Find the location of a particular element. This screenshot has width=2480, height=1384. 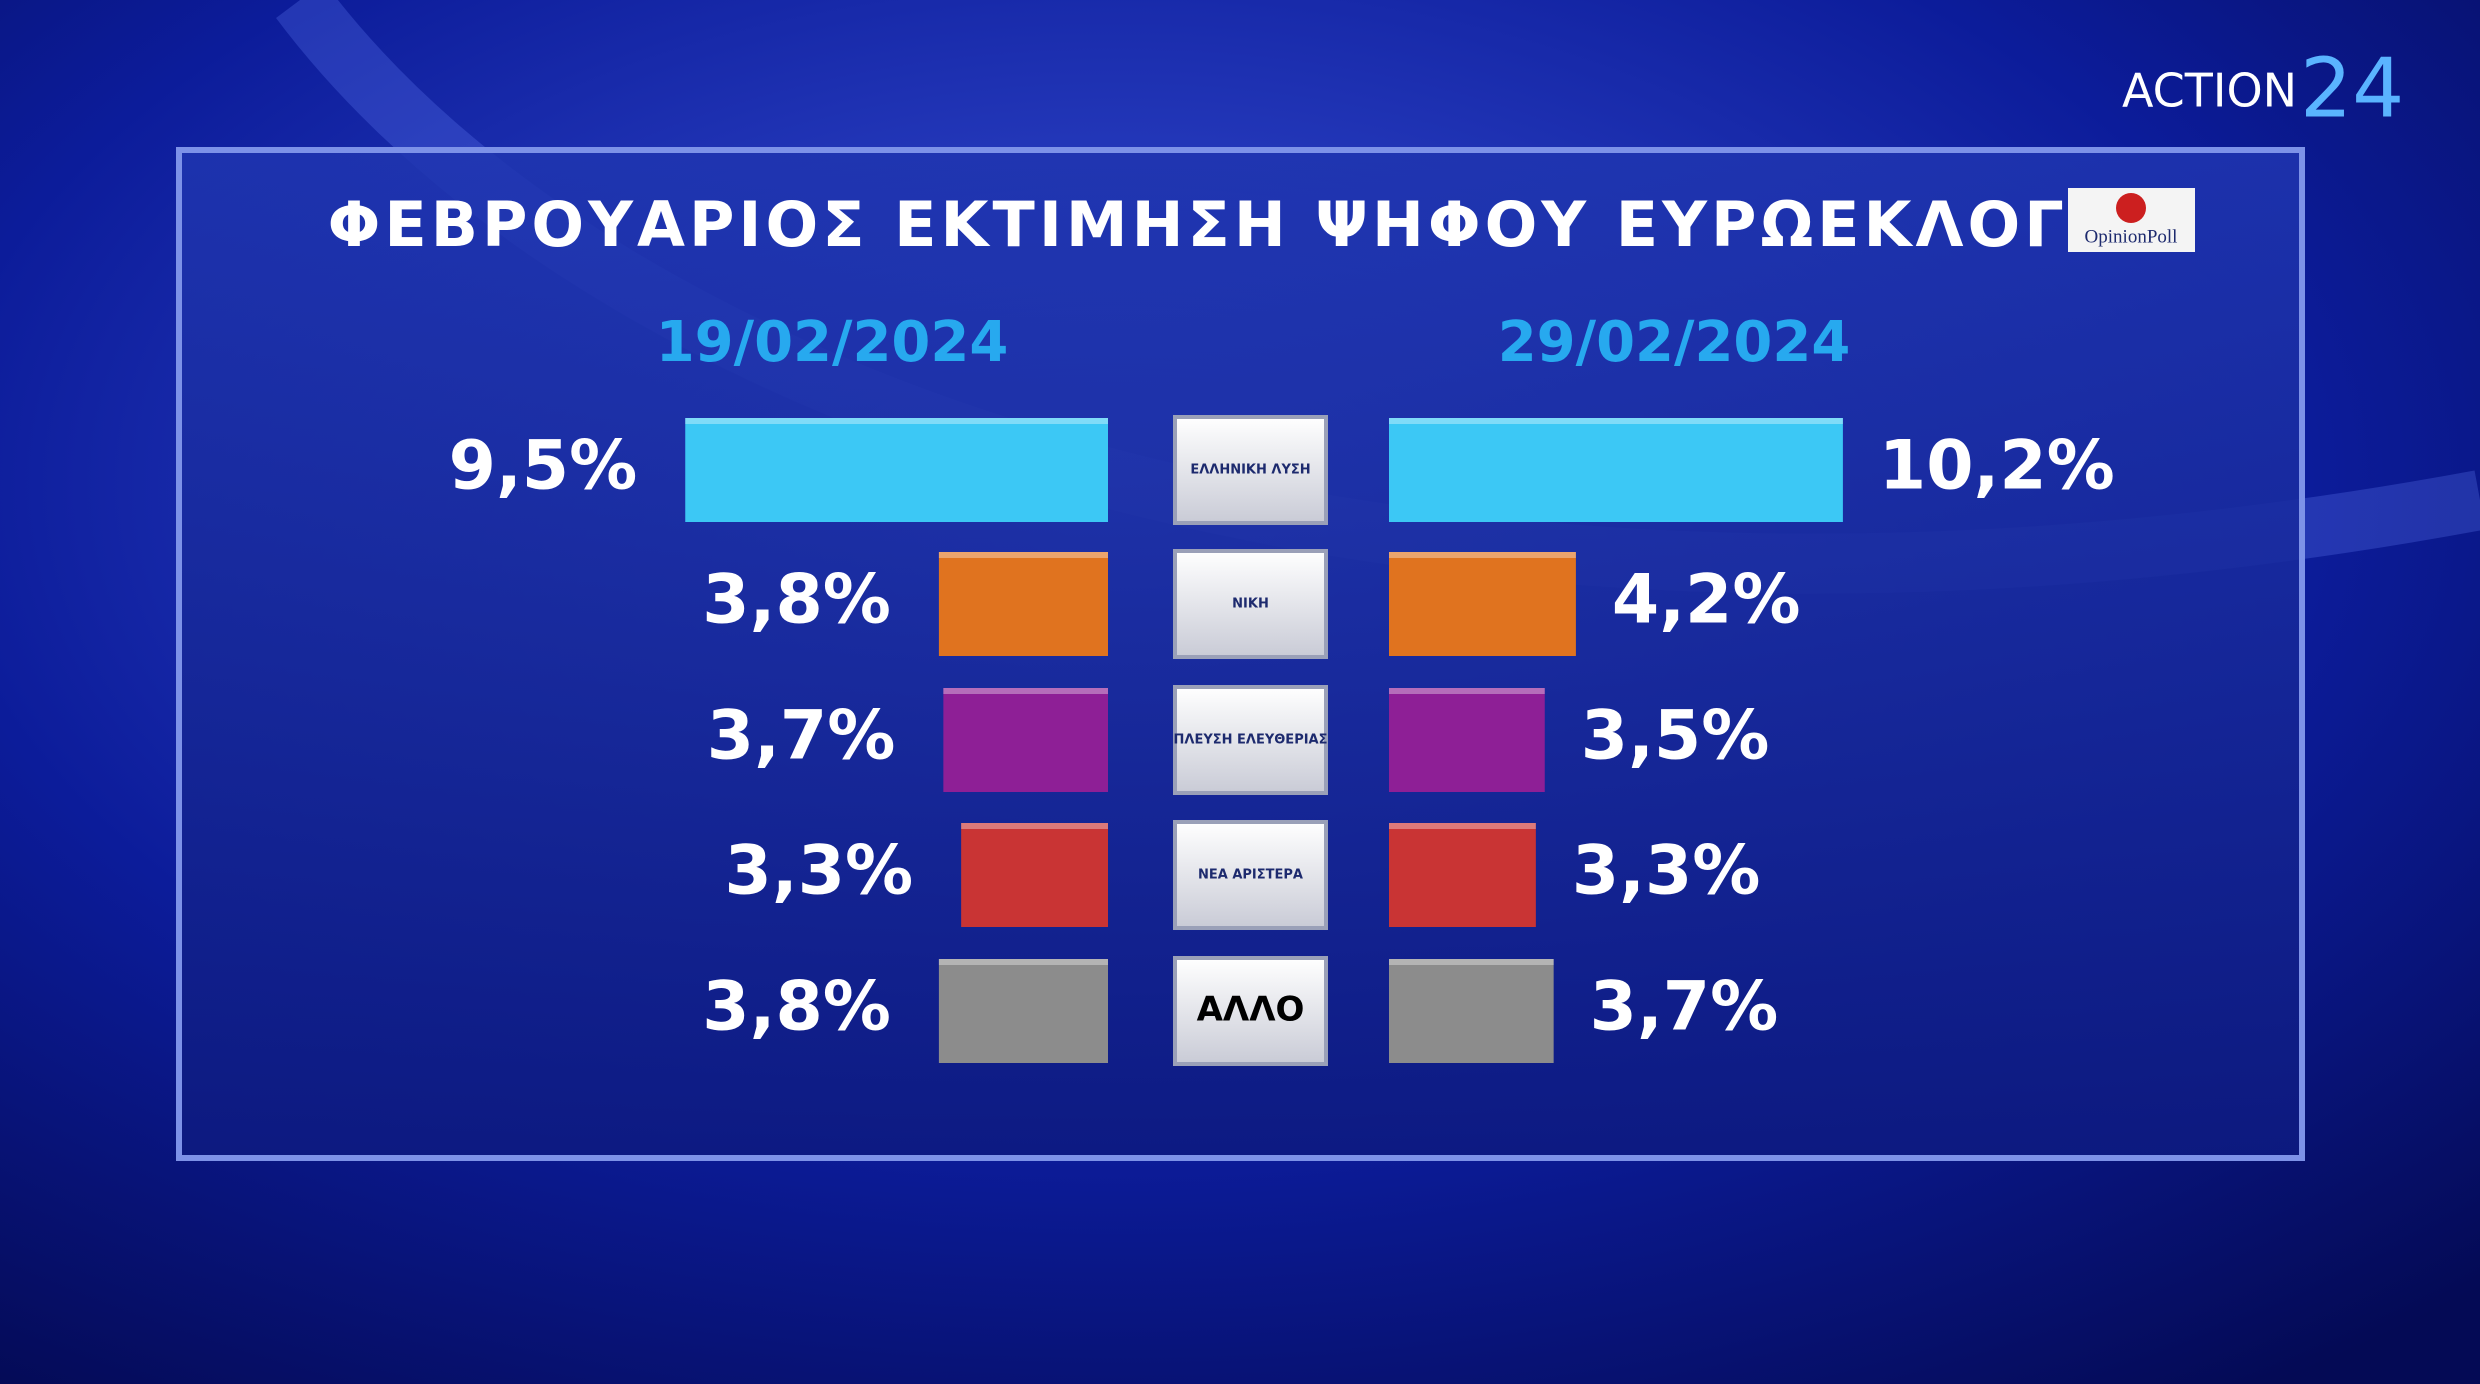

chart-title: ΦΕΒΡΟΥΑΡΙΟΣ ΕΚΤΙΜΗΣΗ ΨΗΦΟΥ ΕΥΡΩΕΚΛΟΓΩΝ is located at coordinates (1254, 224).